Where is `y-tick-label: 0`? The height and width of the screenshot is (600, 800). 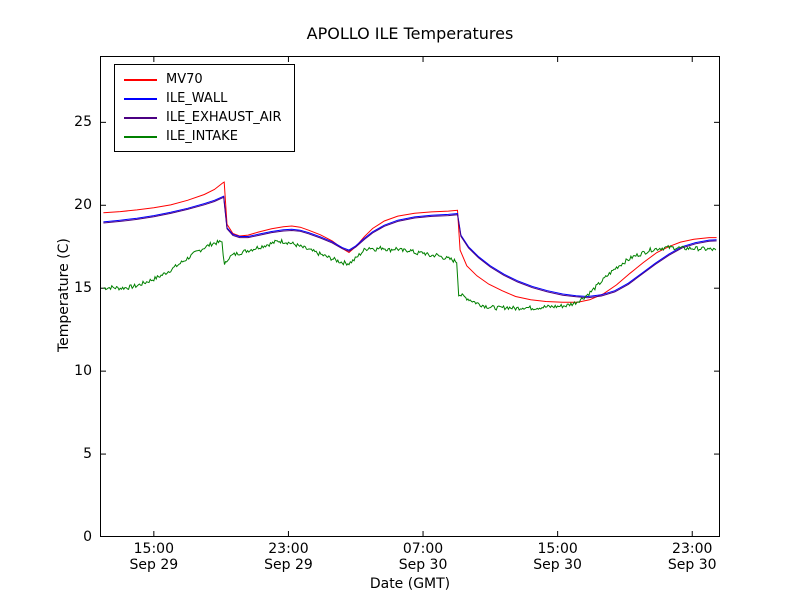 y-tick-label: 0 is located at coordinates (87, 537).